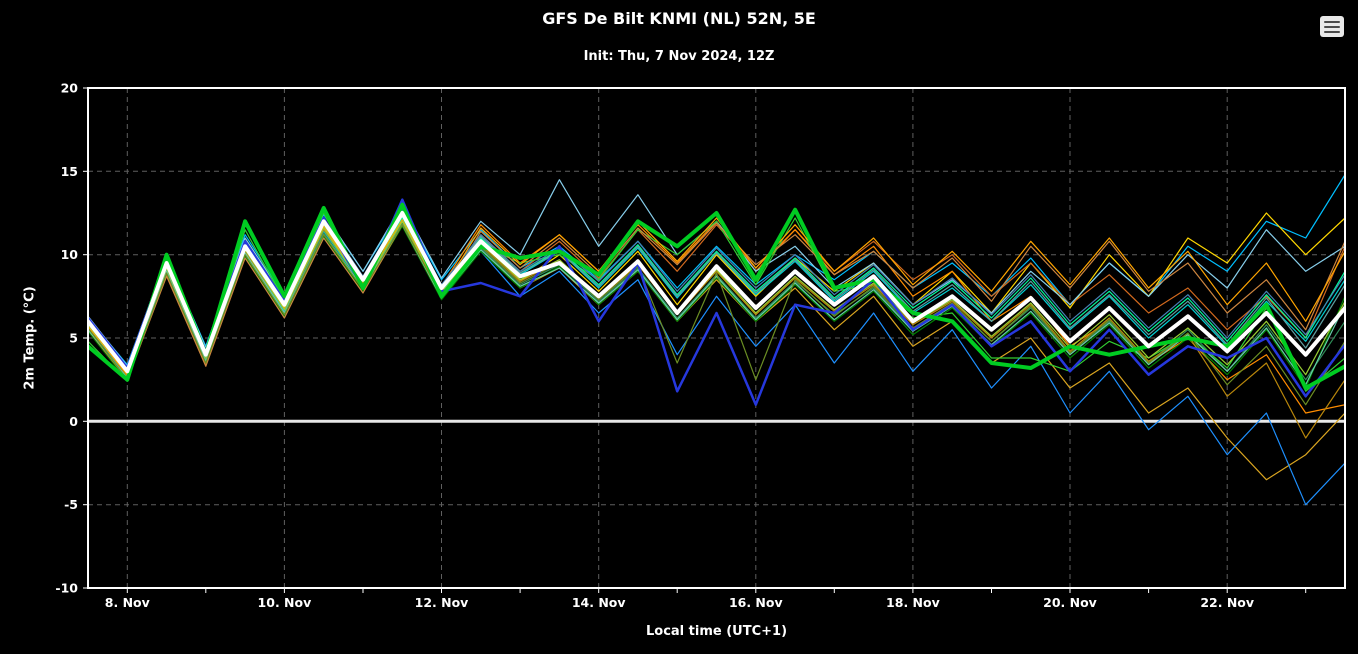 This screenshot has height=654, width=1358. Describe the element at coordinates (679, 56) in the screenshot. I see `chart-subtitle: Init: Thu, 7 Nov 2024, 12Z` at that location.